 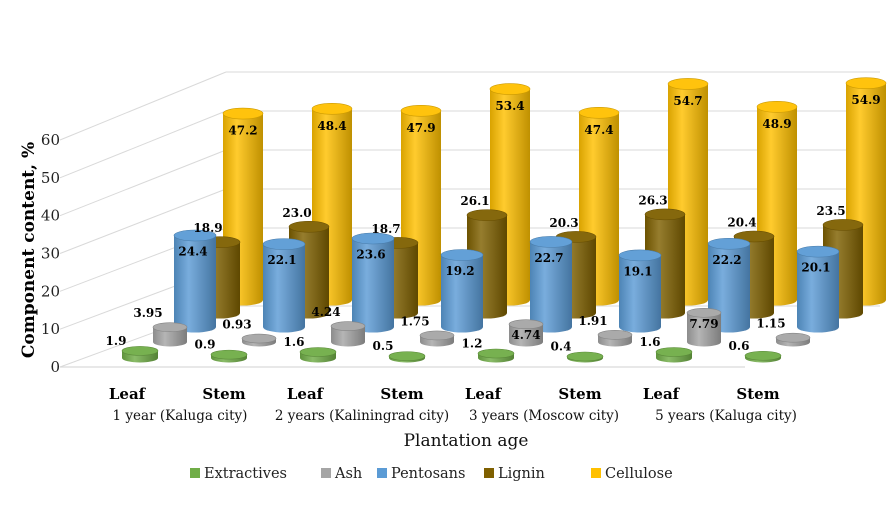 What do you see at coordinates (652, 200) in the screenshot?
I see `data-label-lignin: 26.3` at bounding box center [652, 200].